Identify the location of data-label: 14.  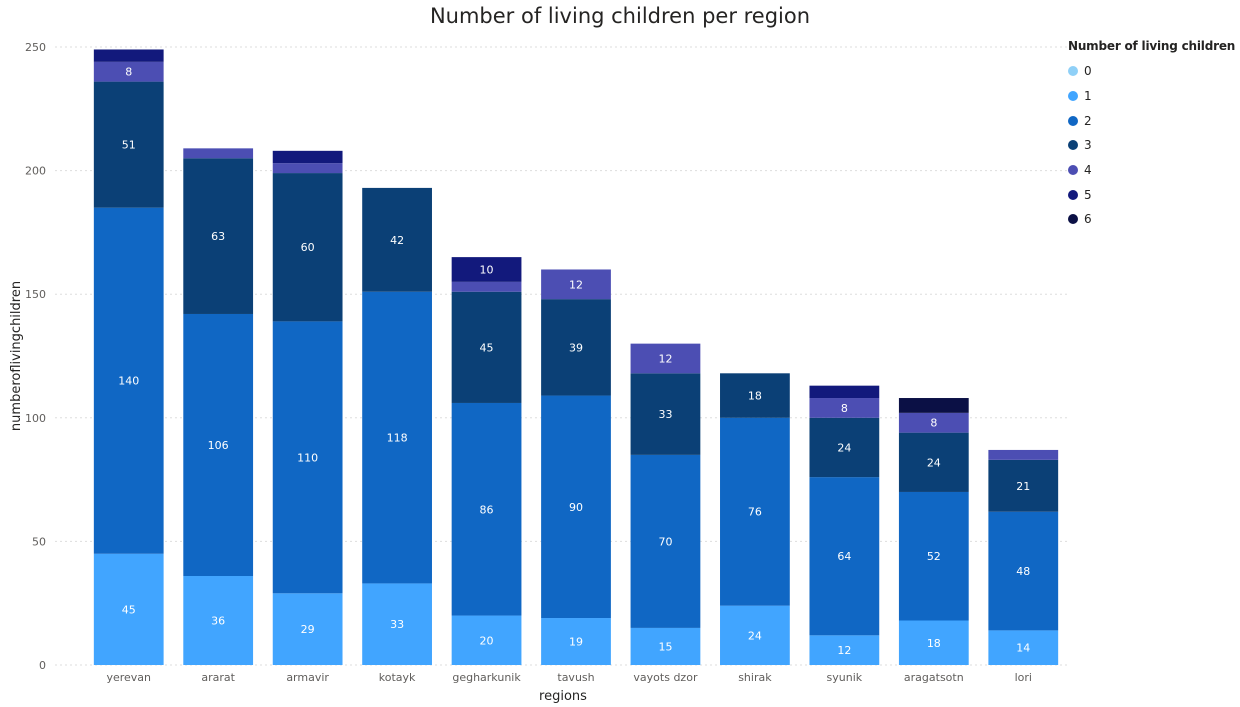
(1023, 648).